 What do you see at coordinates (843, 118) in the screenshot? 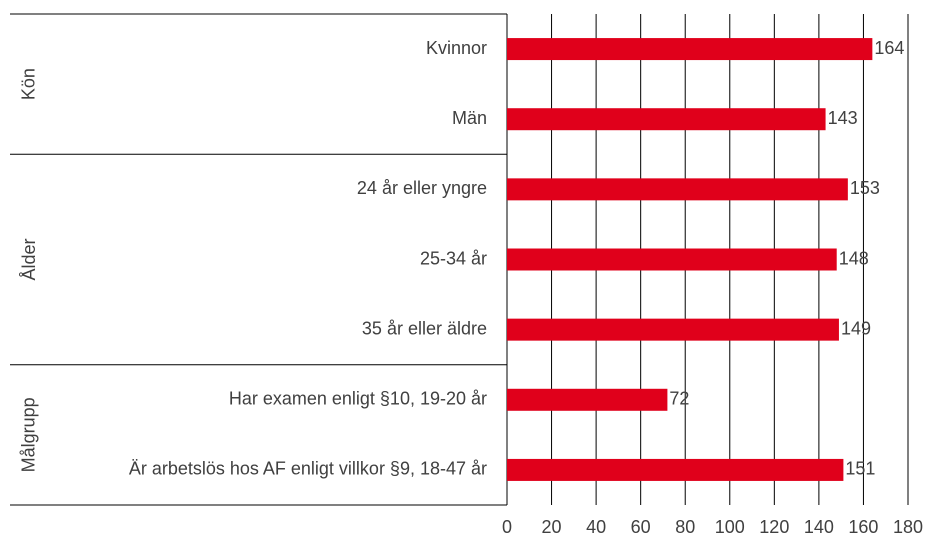
I see `value-label: 143` at bounding box center [843, 118].